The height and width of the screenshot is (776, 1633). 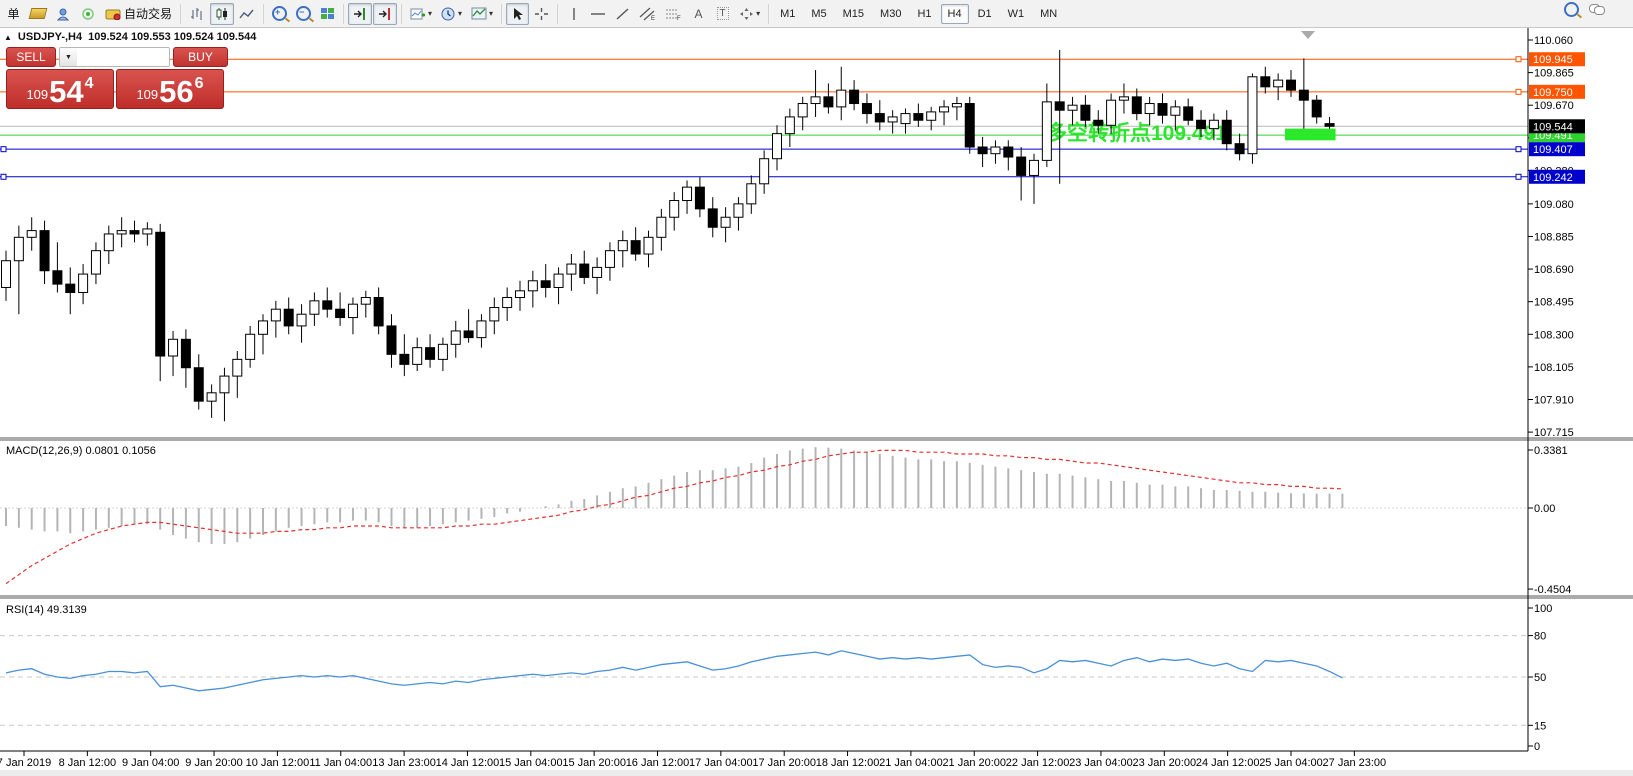 What do you see at coordinates (784, 763) in the screenshot?
I see `svg-text: 17 Jan 20:00` at bounding box center [784, 763].